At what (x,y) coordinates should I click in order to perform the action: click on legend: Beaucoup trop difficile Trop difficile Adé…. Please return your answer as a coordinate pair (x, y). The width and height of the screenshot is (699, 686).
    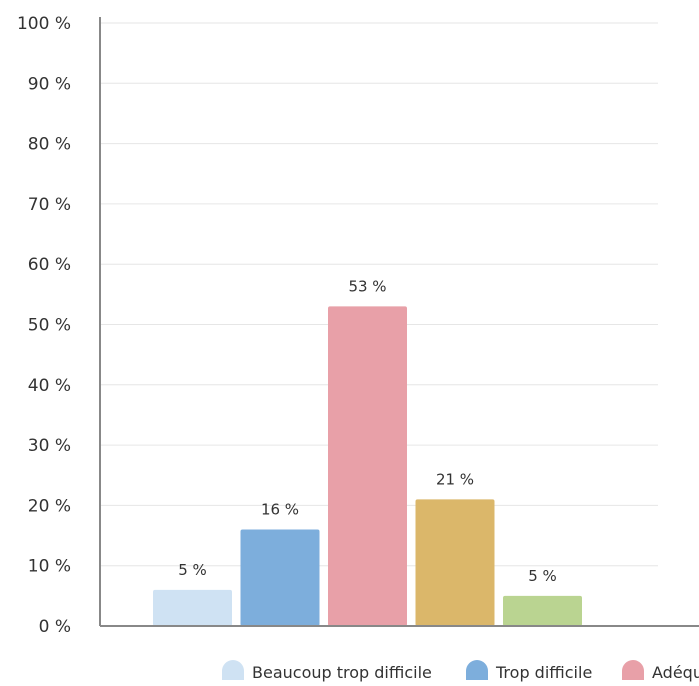
    Looking at the image, I should click on (460, 671).